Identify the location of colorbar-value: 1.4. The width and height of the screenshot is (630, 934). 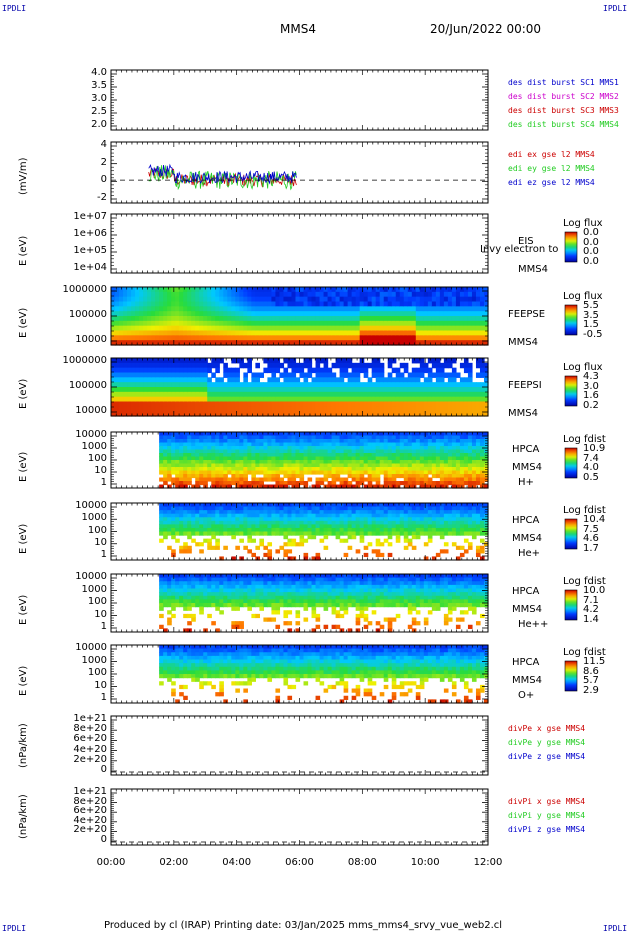
(591, 619).